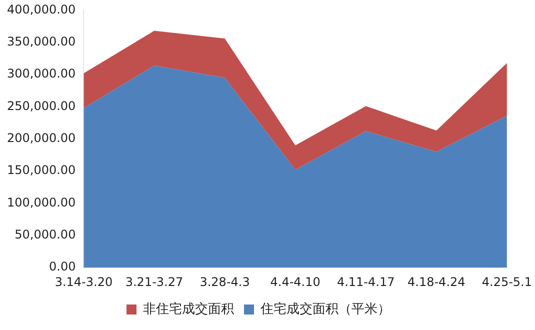 This screenshot has width=535, height=330. Describe the element at coordinates (41, 138) in the screenshot. I see `y-tick-label: 200,000.00` at that location.